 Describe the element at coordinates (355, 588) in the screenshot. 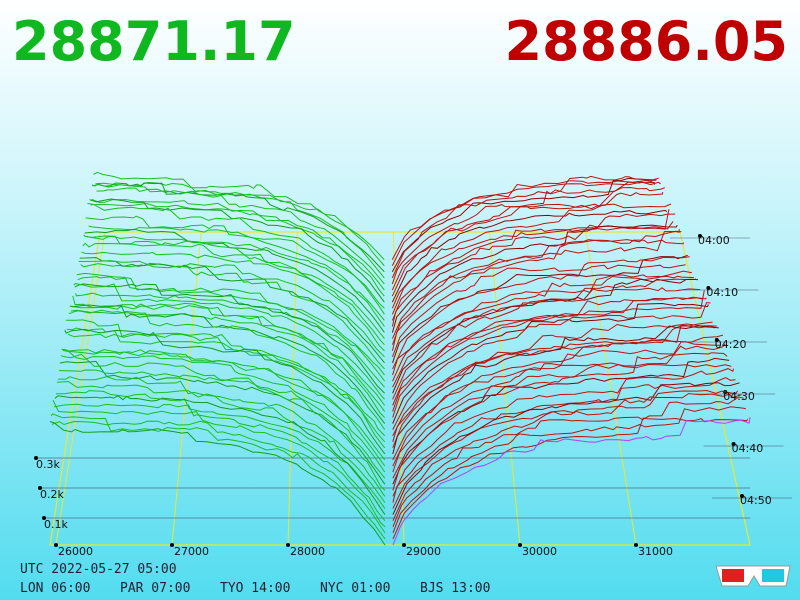

I see `city-time: NYC 01:00` at that location.